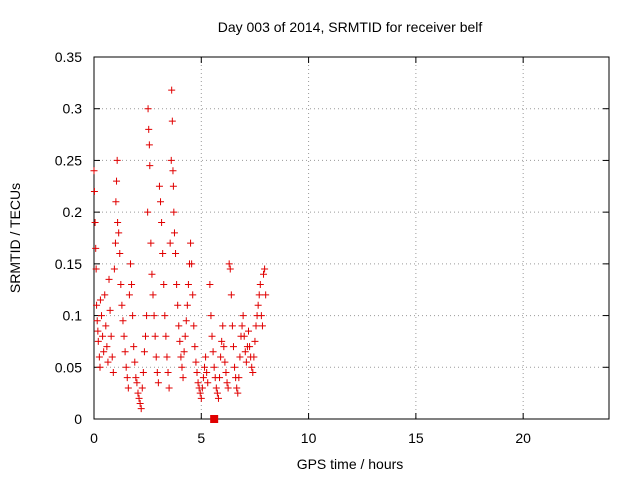 Image resolution: width=640 pixels, height=480 pixels. What do you see at coordinates (73, 109) in the screenshot?
I see `y-tick-label: 0.3` at bounding box center [73, 109].